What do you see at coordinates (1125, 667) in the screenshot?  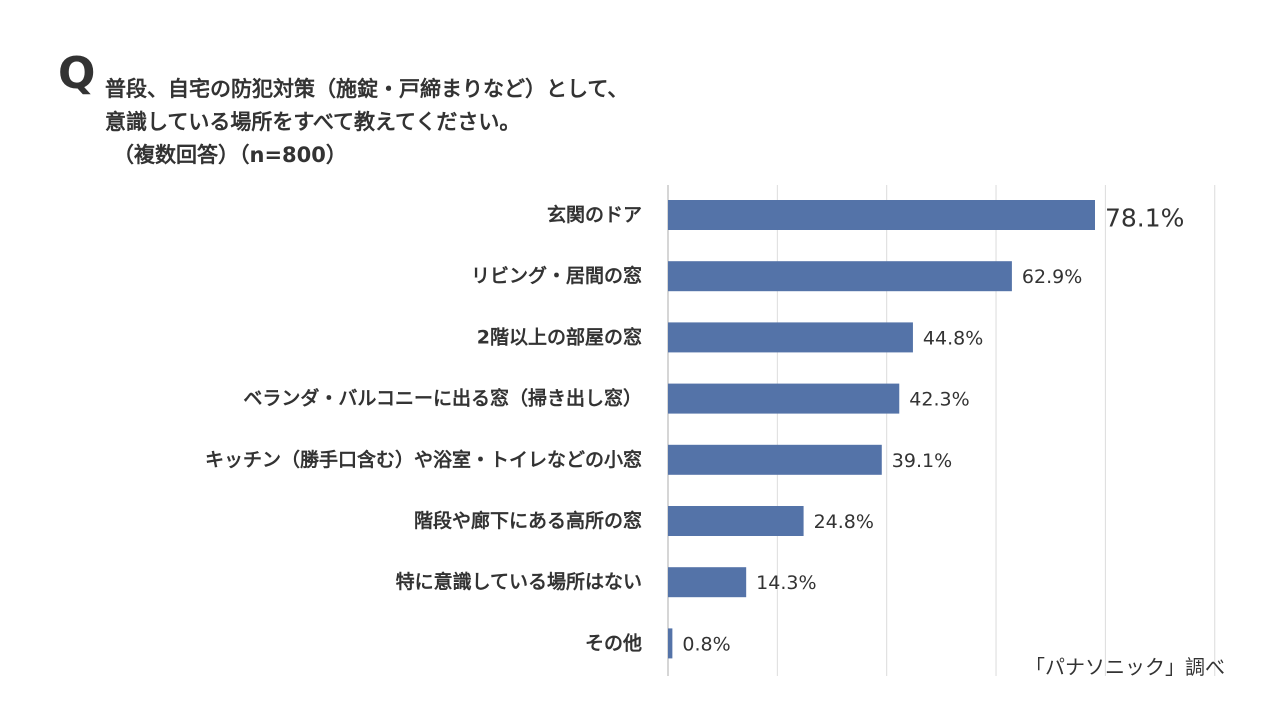 I see `source-note: 「パナソニック」調べ` at bounding box center [1125, 667].